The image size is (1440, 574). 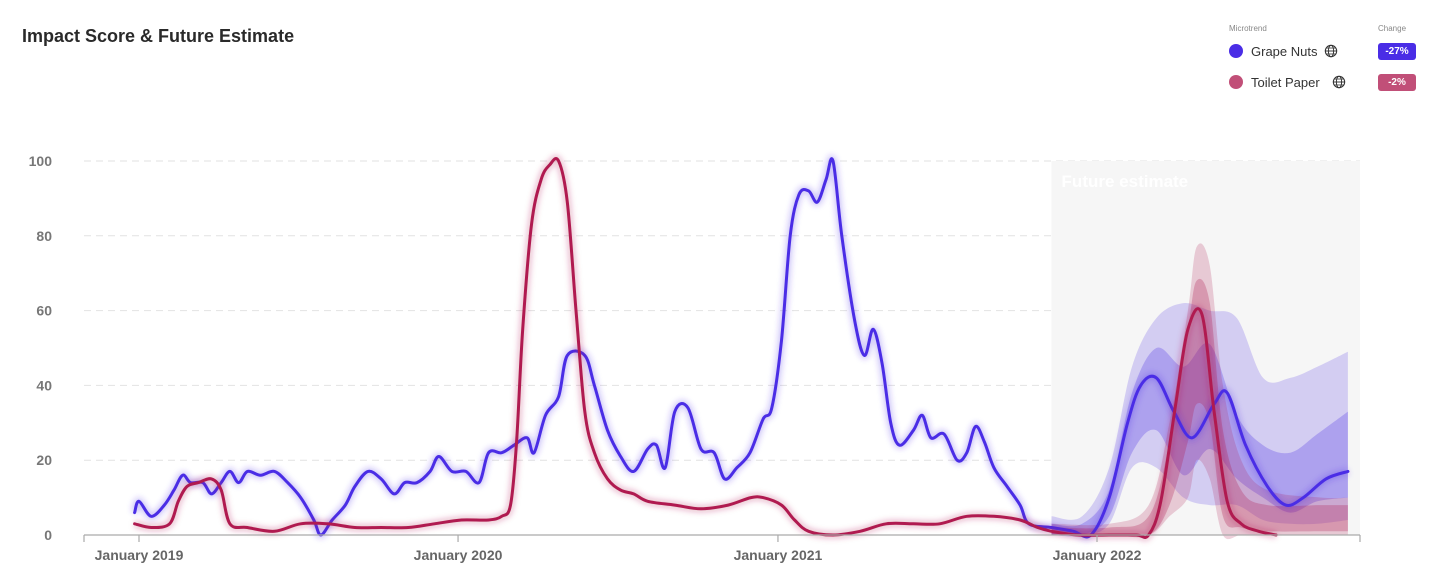 I want to click on forecast-bands, so click(x=1199, y=391).